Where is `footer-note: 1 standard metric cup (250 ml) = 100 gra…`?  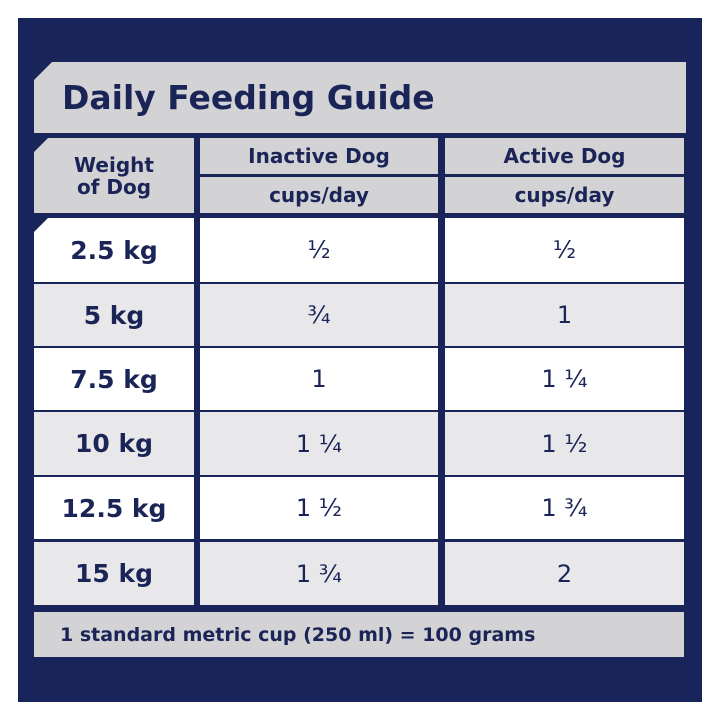 footer-note: 1 standard metric cup (250 ml) = 100 gra… is located at coordinates (359, 634).